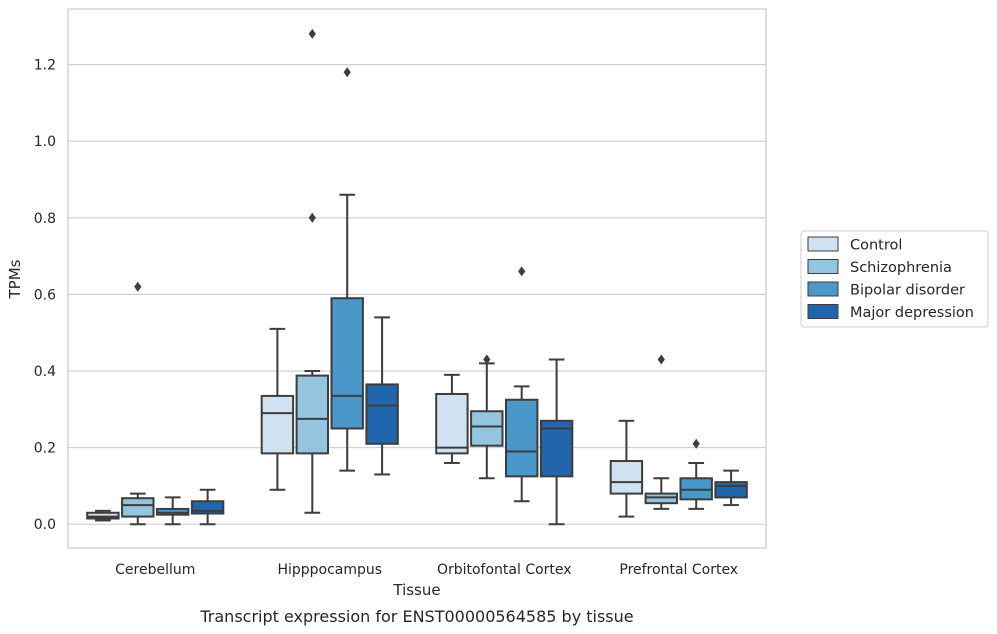 Image resolution: width=997 pixels, height=634 pixels. I want to click on legend-item-major-depression: Major depression, so click(890, 312).